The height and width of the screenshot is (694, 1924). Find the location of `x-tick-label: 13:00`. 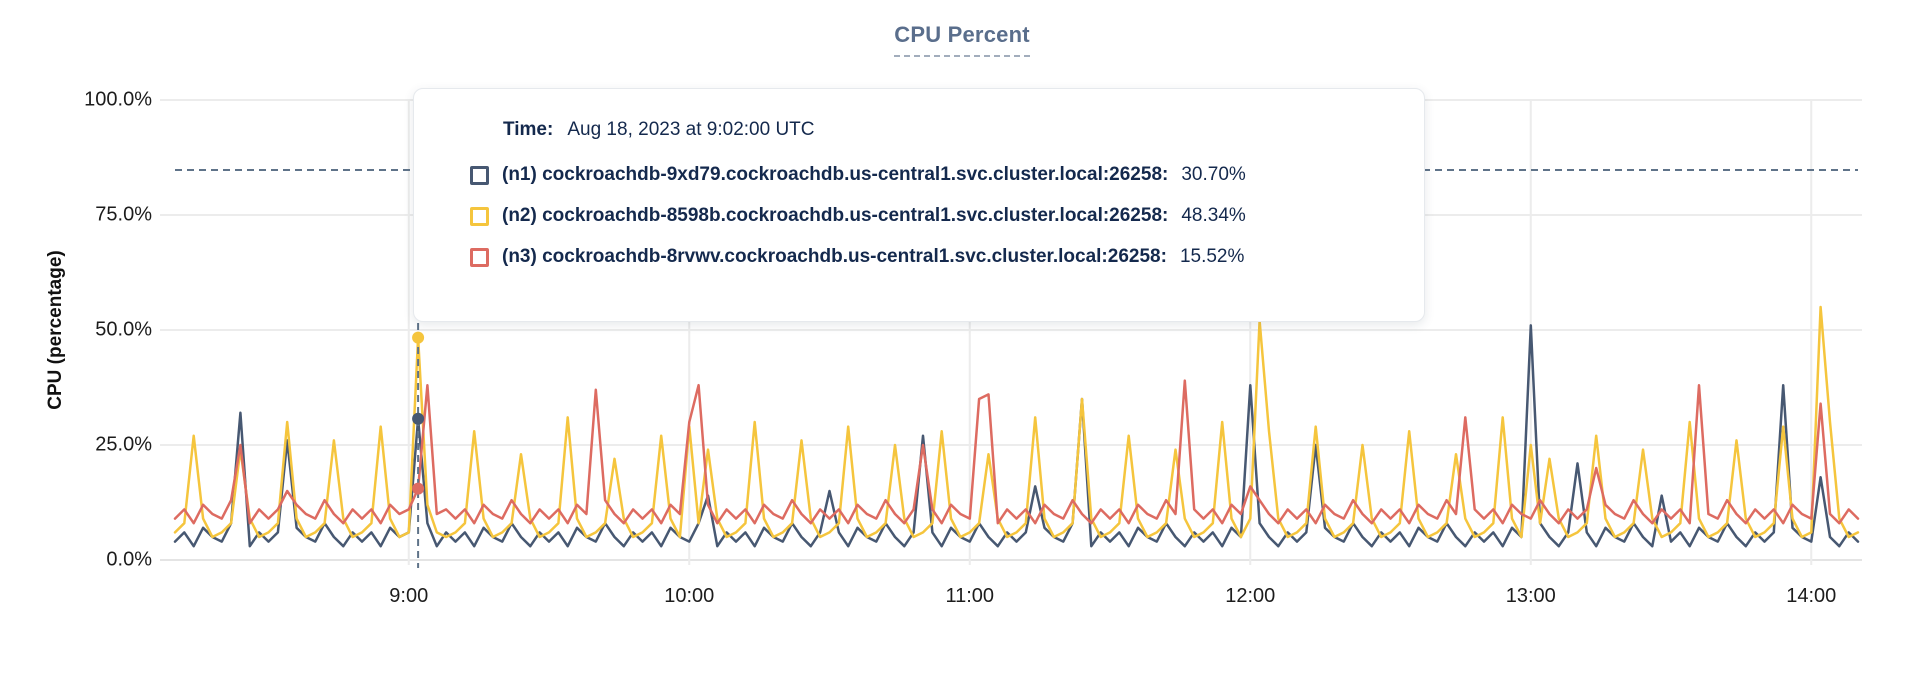

x-tick-label: 13:00 is located at coordinates (1530, 596).